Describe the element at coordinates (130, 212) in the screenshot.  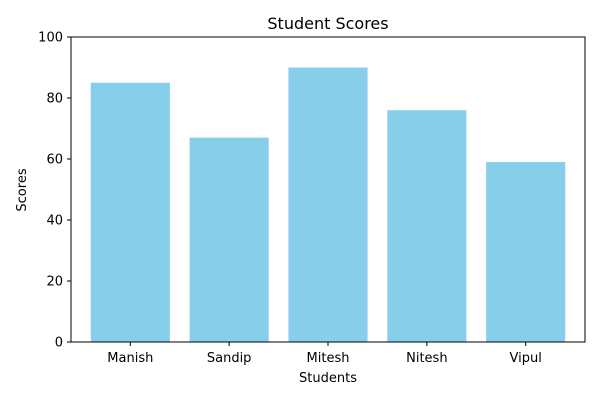
I see `bar-manish` at that location.